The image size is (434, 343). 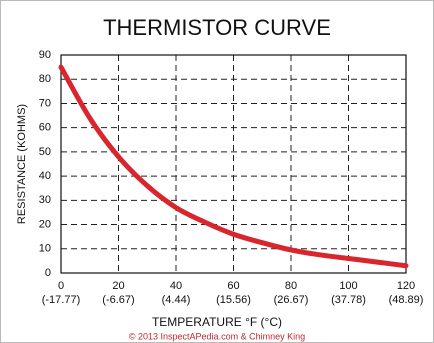 What do you see at coordinates (45, 176) in the screenshot?
I see `y-tick-label: 40` at bounding box center [45, 176].